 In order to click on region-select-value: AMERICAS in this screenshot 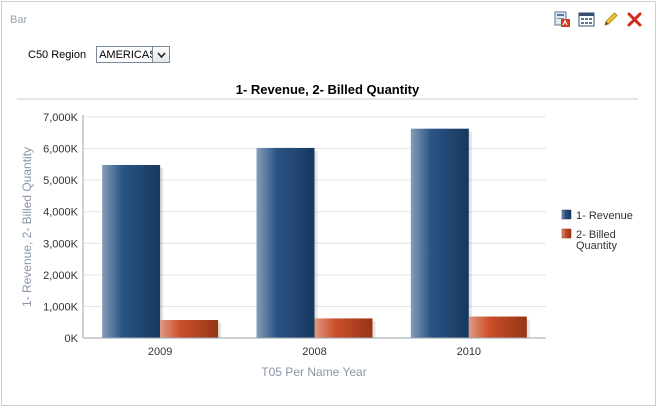, I will do `click(126, 55)`.